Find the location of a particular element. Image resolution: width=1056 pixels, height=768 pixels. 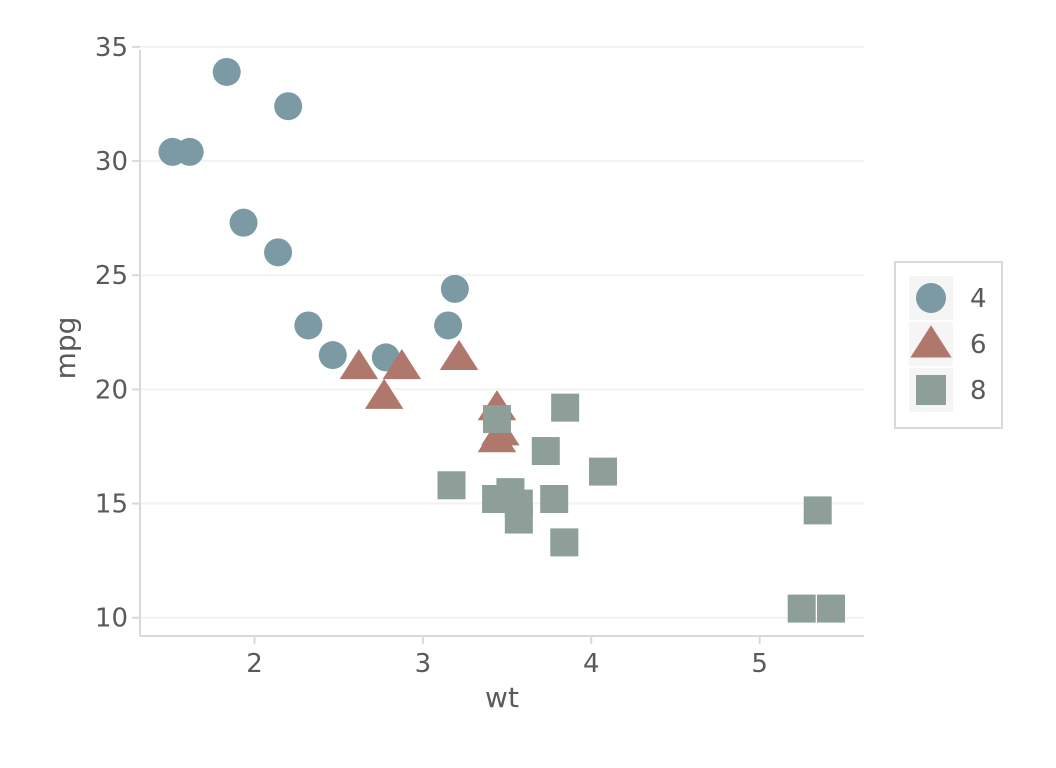

x-tick-label: 4 is located at coordinates (591, 664).